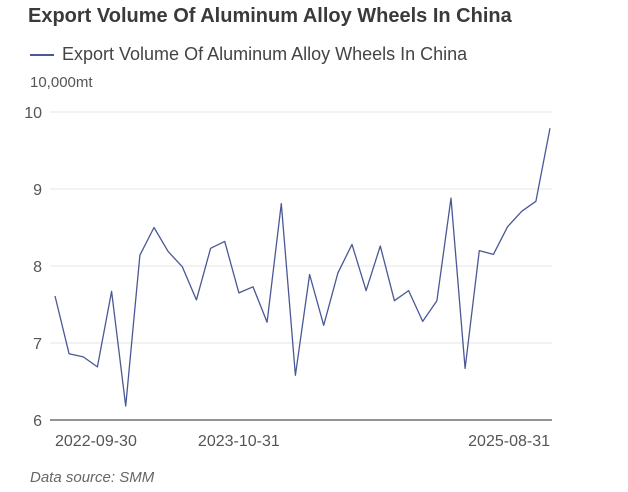 This screenshot has height=492, width=628. Describe the element at coordinates (33, 113) in the screenshot. I see `y-tick-label: 10` at that location.